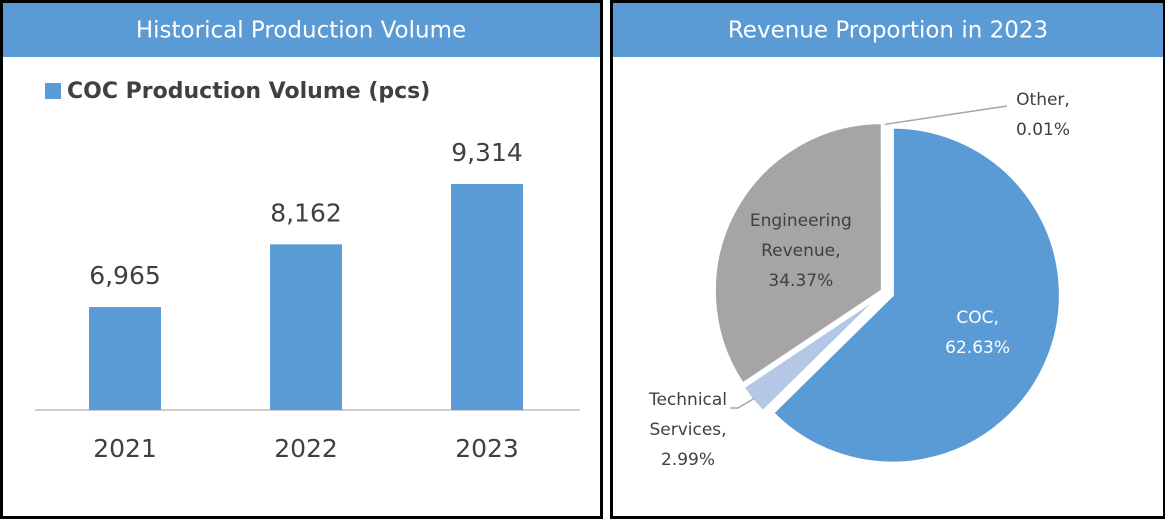 The width and height of the screenshot is (1165, 520). I want to click on legend-label: COC Production Volume (pcs), so click(248, 91).